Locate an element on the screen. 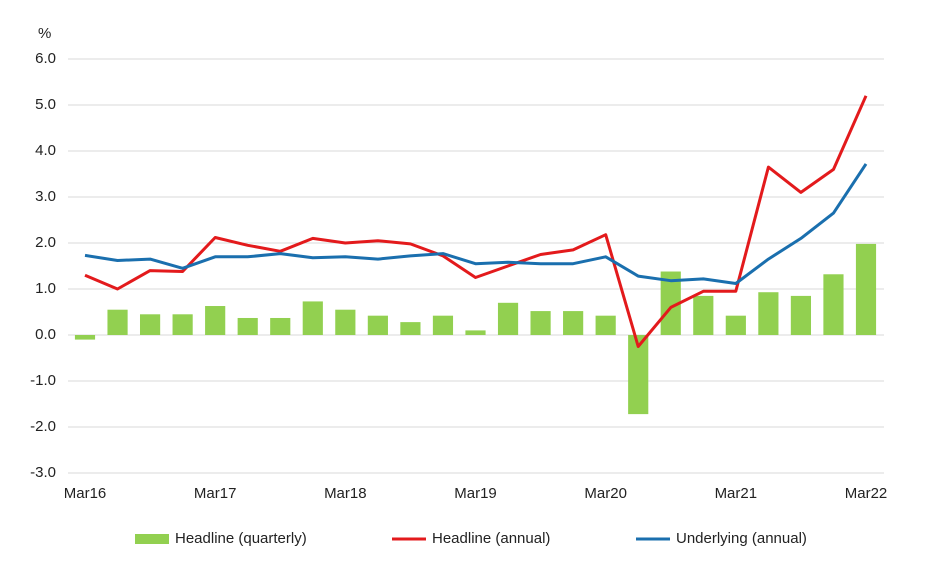 Image resolution: width=942 pixels, height=567 pixels. y-tick-label: -2.0 is located at coordinates (43, 426).